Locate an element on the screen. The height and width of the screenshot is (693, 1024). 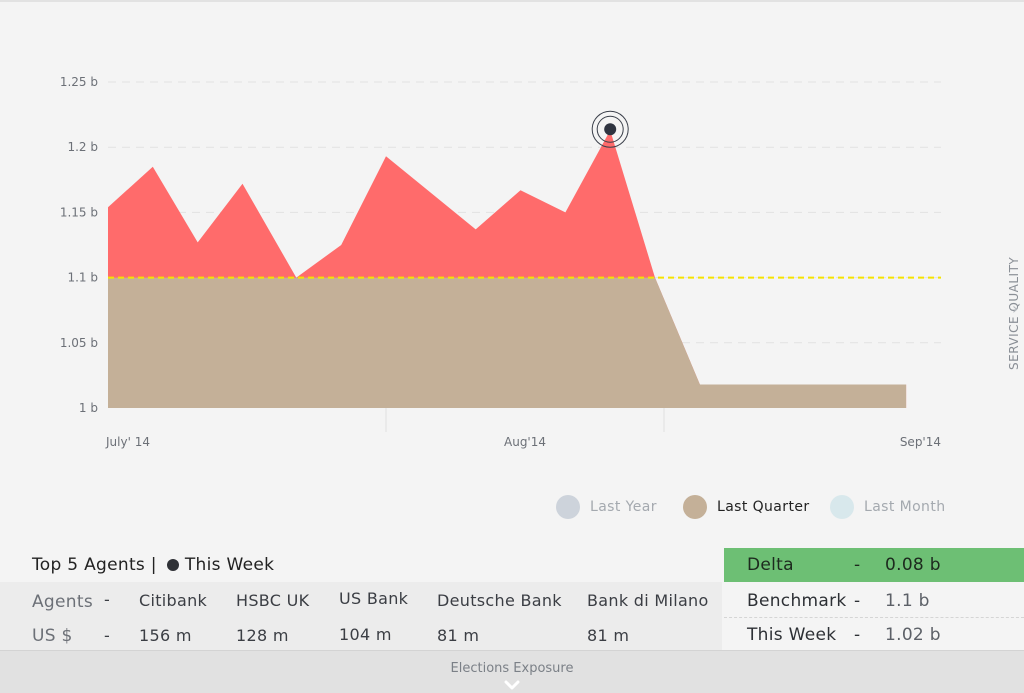
peak-marker-ring-inner is located at coordinates (610, 129).